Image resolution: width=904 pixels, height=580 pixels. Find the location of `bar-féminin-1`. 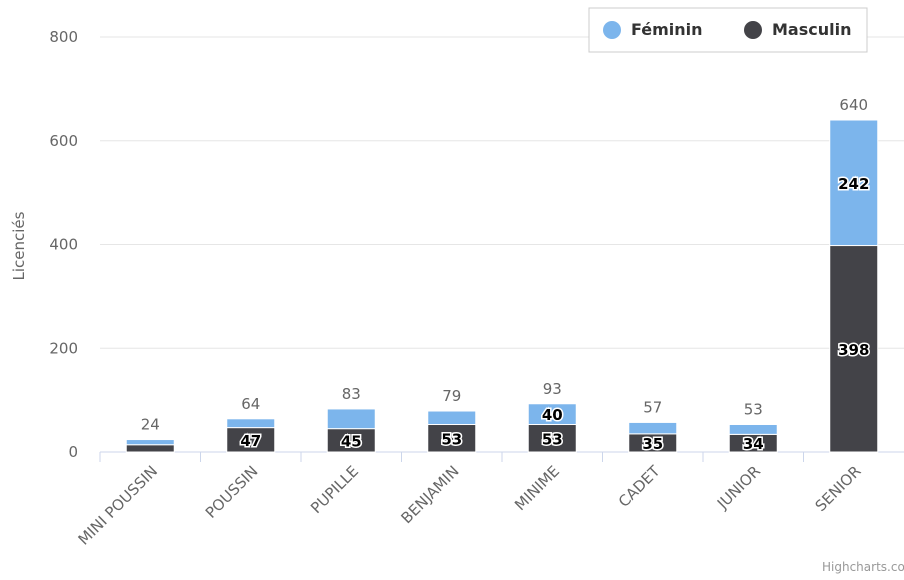

bar-féminin-1 is located at coordinates (251, 423).